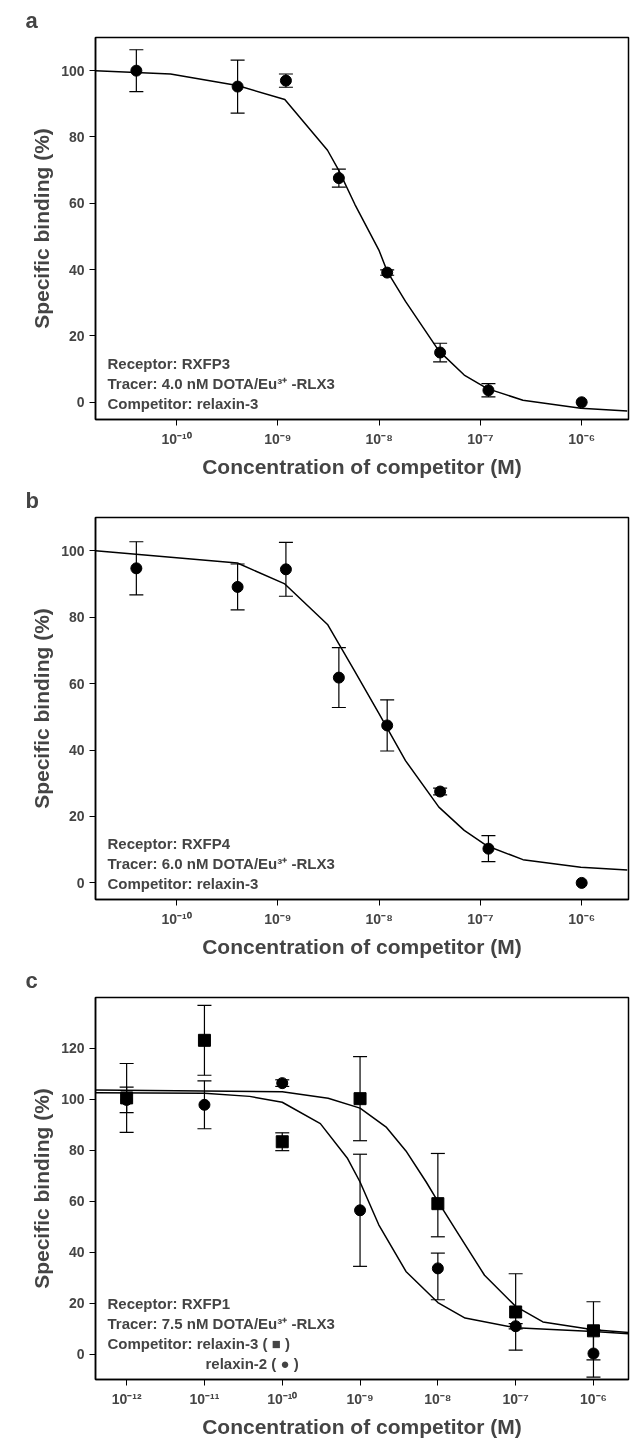 The width and height of the screenshot is (630, 1440). What do you see at coordinates (252, 1363) in the screenshot?
I see `annotation: relaxin-2 ( ● )` at bounding box center [252, 1363].